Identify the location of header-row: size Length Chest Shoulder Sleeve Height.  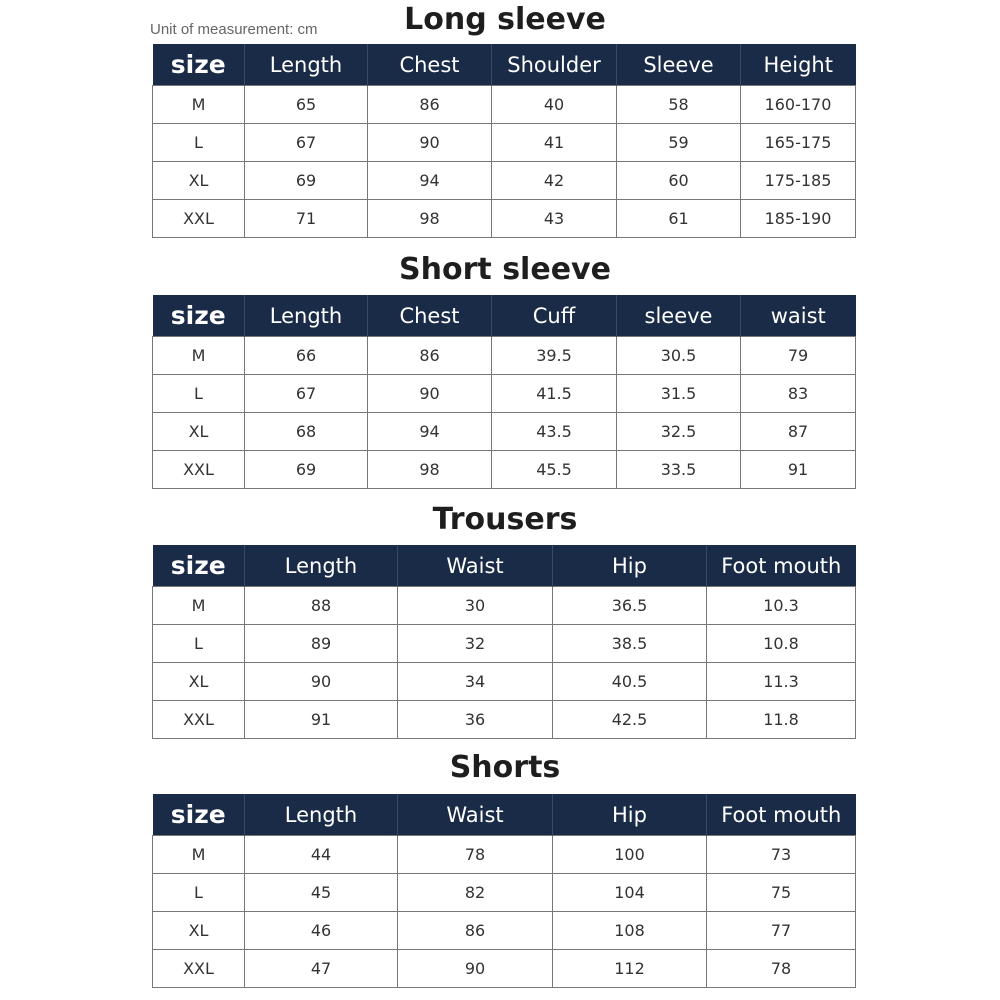
(504, 65).